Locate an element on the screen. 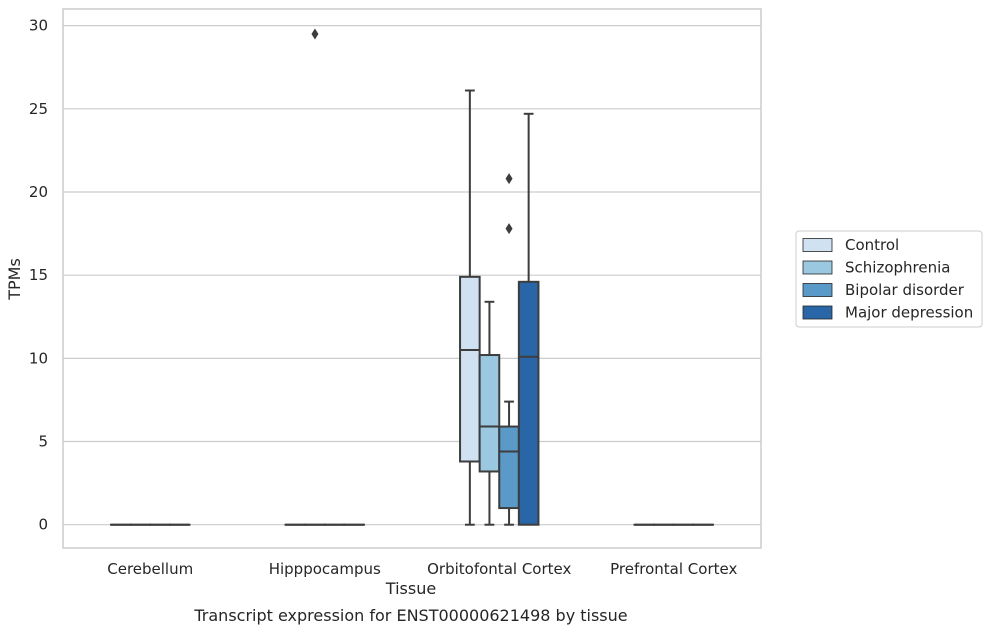 This screenshot has height=634, width=993. legend-frame is located at coordinates (889, 279).